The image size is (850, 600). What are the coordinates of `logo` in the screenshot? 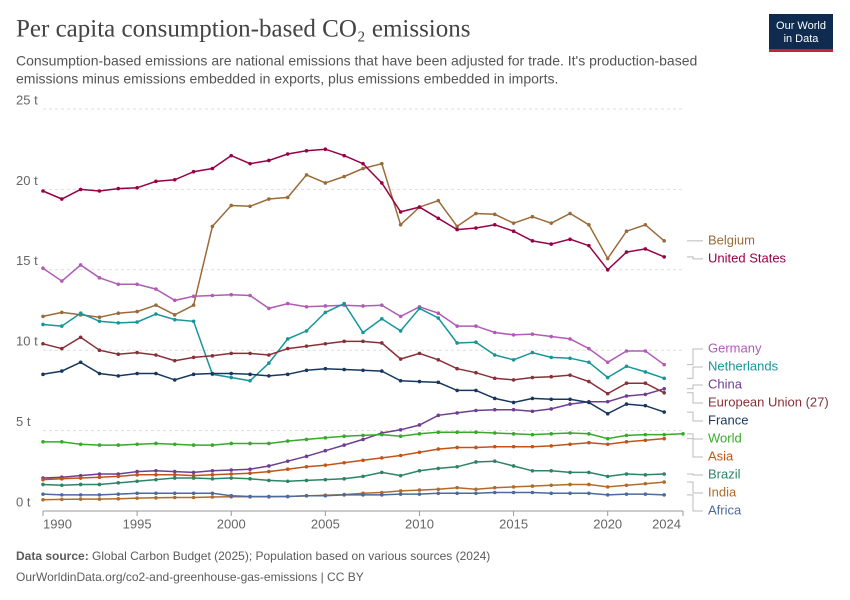 It's located at (801, 33).